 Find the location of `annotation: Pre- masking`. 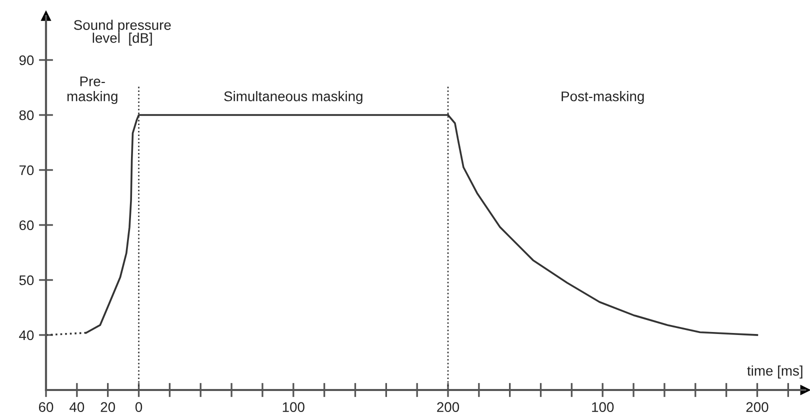

annotation: Pre- masking is located at coordinates (92, 90).